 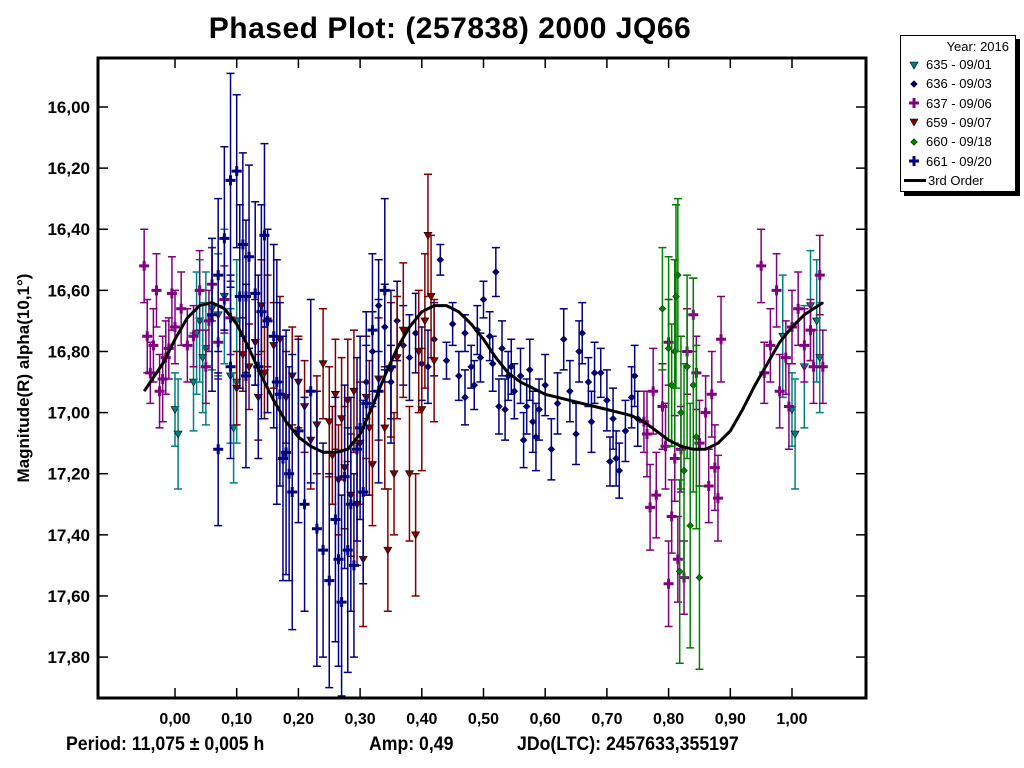 What do you see at coordinates (949, 64) in the screenshot?
I see `legend-item: 635 - 09/01` at bounding box center [949, 64].